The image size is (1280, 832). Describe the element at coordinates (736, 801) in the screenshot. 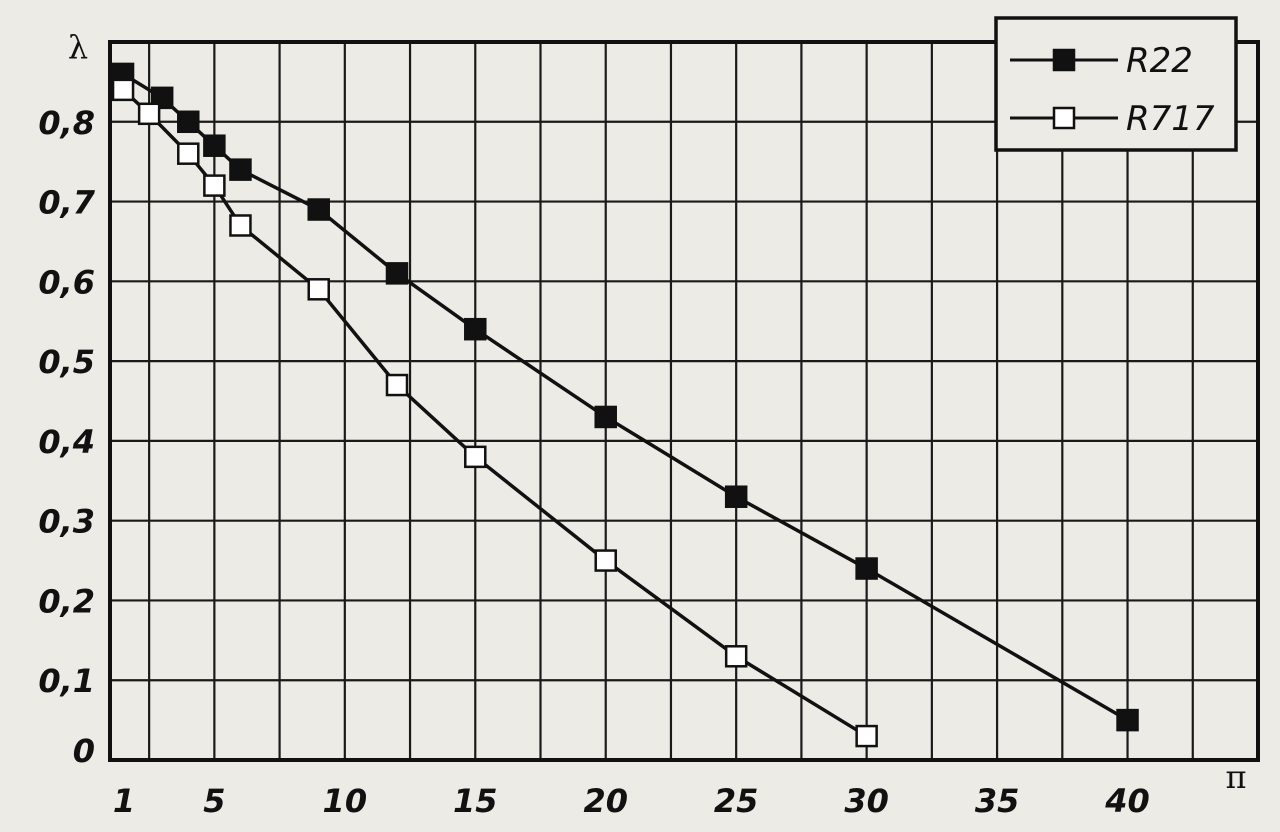

I see `x-tick-label: 25` at that location.